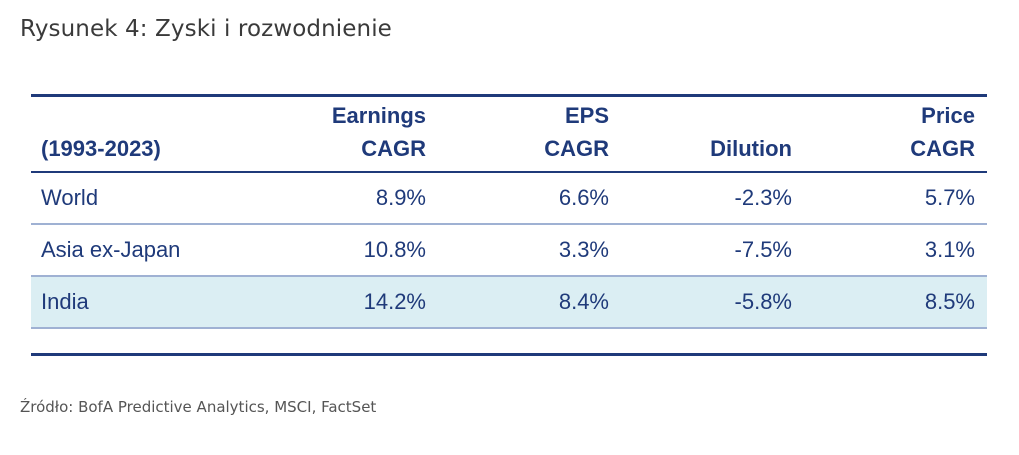 Image resolution: width=1019 pixels, height=455 pixels. What do you see at coordinates (583, 249) in the screenshot?
I see `cell-eps-cagr: 3.3%` at bounding box center [583, 249].